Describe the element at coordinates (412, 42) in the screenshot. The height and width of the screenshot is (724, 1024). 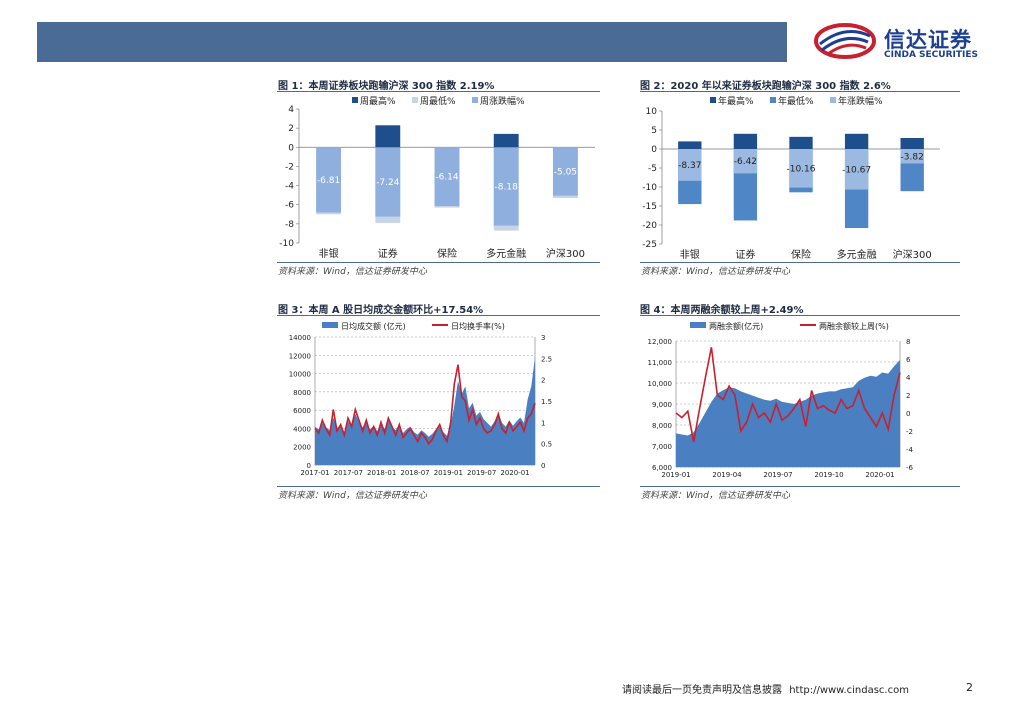
I see `header-bar` at that location.